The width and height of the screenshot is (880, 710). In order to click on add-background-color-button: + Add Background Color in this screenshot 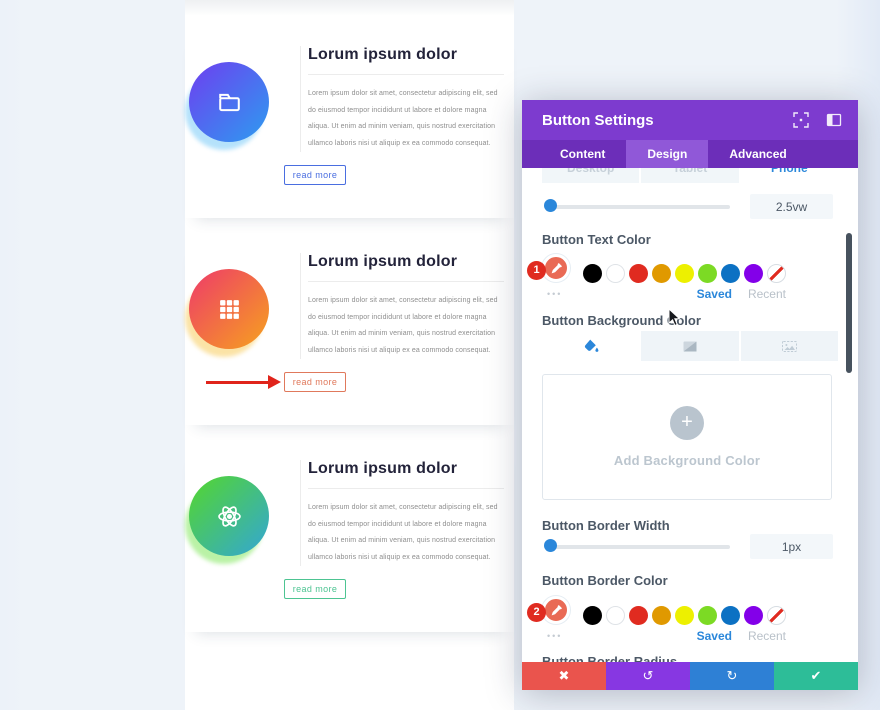, I will do `click(687, 437)`.